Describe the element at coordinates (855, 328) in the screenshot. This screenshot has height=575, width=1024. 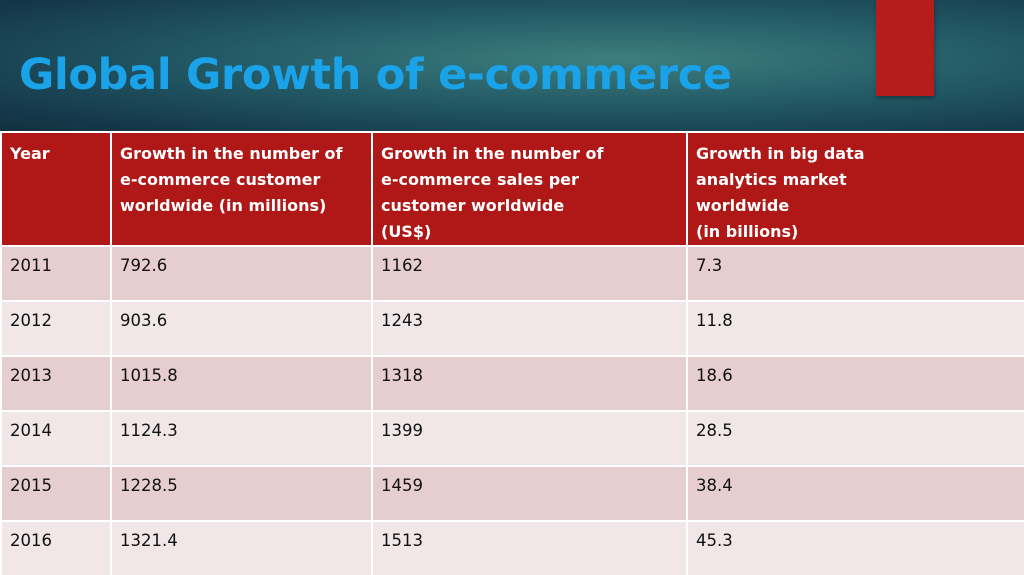
I see `cell-big-data: 11.8` at that location.